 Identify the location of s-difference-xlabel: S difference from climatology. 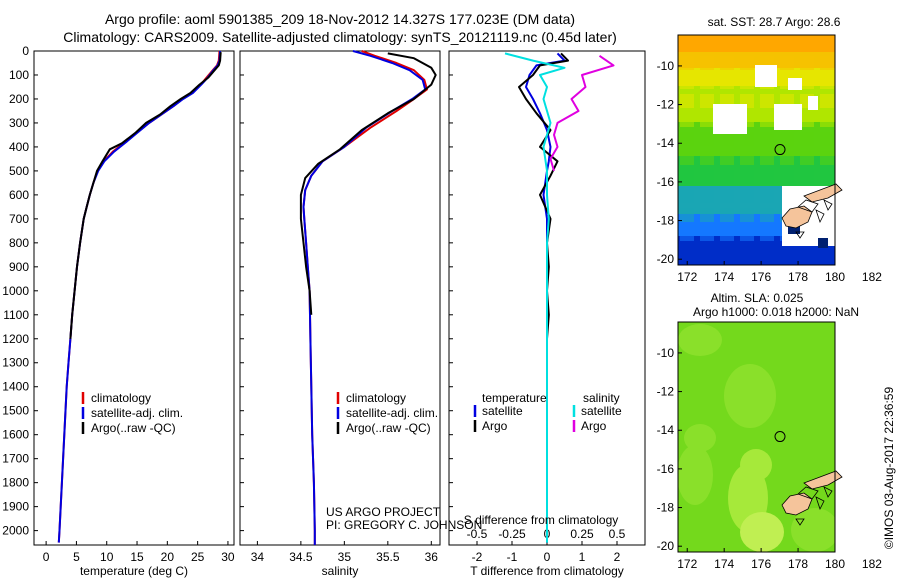
(541, 520).